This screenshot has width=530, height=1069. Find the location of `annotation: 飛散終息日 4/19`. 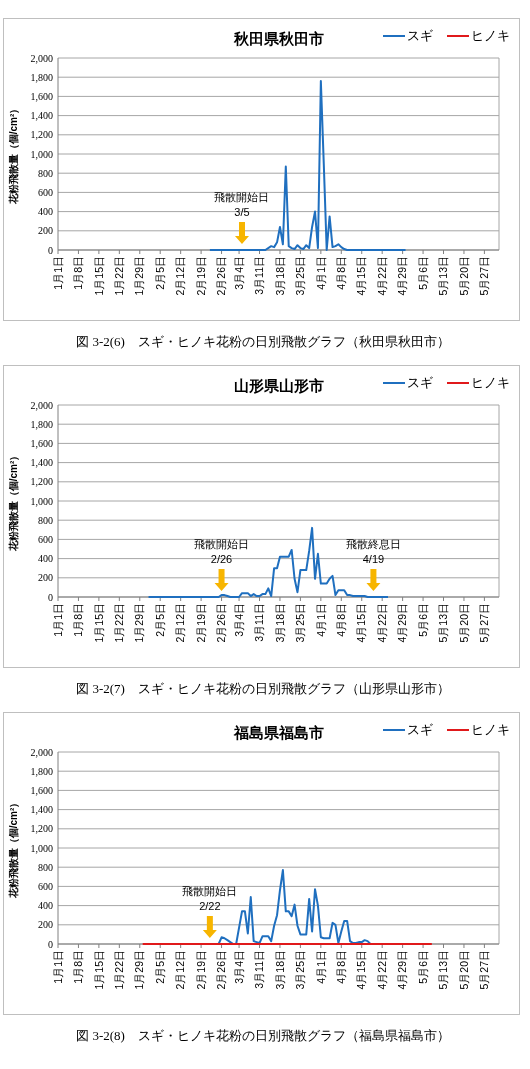

annotation: 飛散終息日 4/19 is located at coordinates (373, 551).